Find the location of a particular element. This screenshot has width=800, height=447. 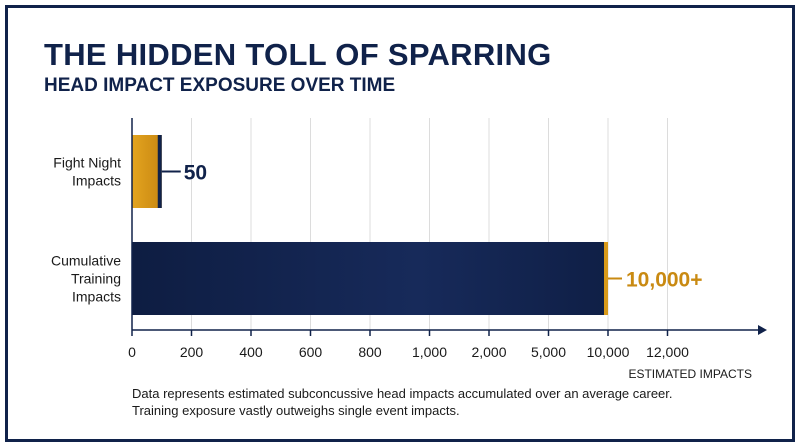

bar-cumulative-training is located at coordinates (370, 278).